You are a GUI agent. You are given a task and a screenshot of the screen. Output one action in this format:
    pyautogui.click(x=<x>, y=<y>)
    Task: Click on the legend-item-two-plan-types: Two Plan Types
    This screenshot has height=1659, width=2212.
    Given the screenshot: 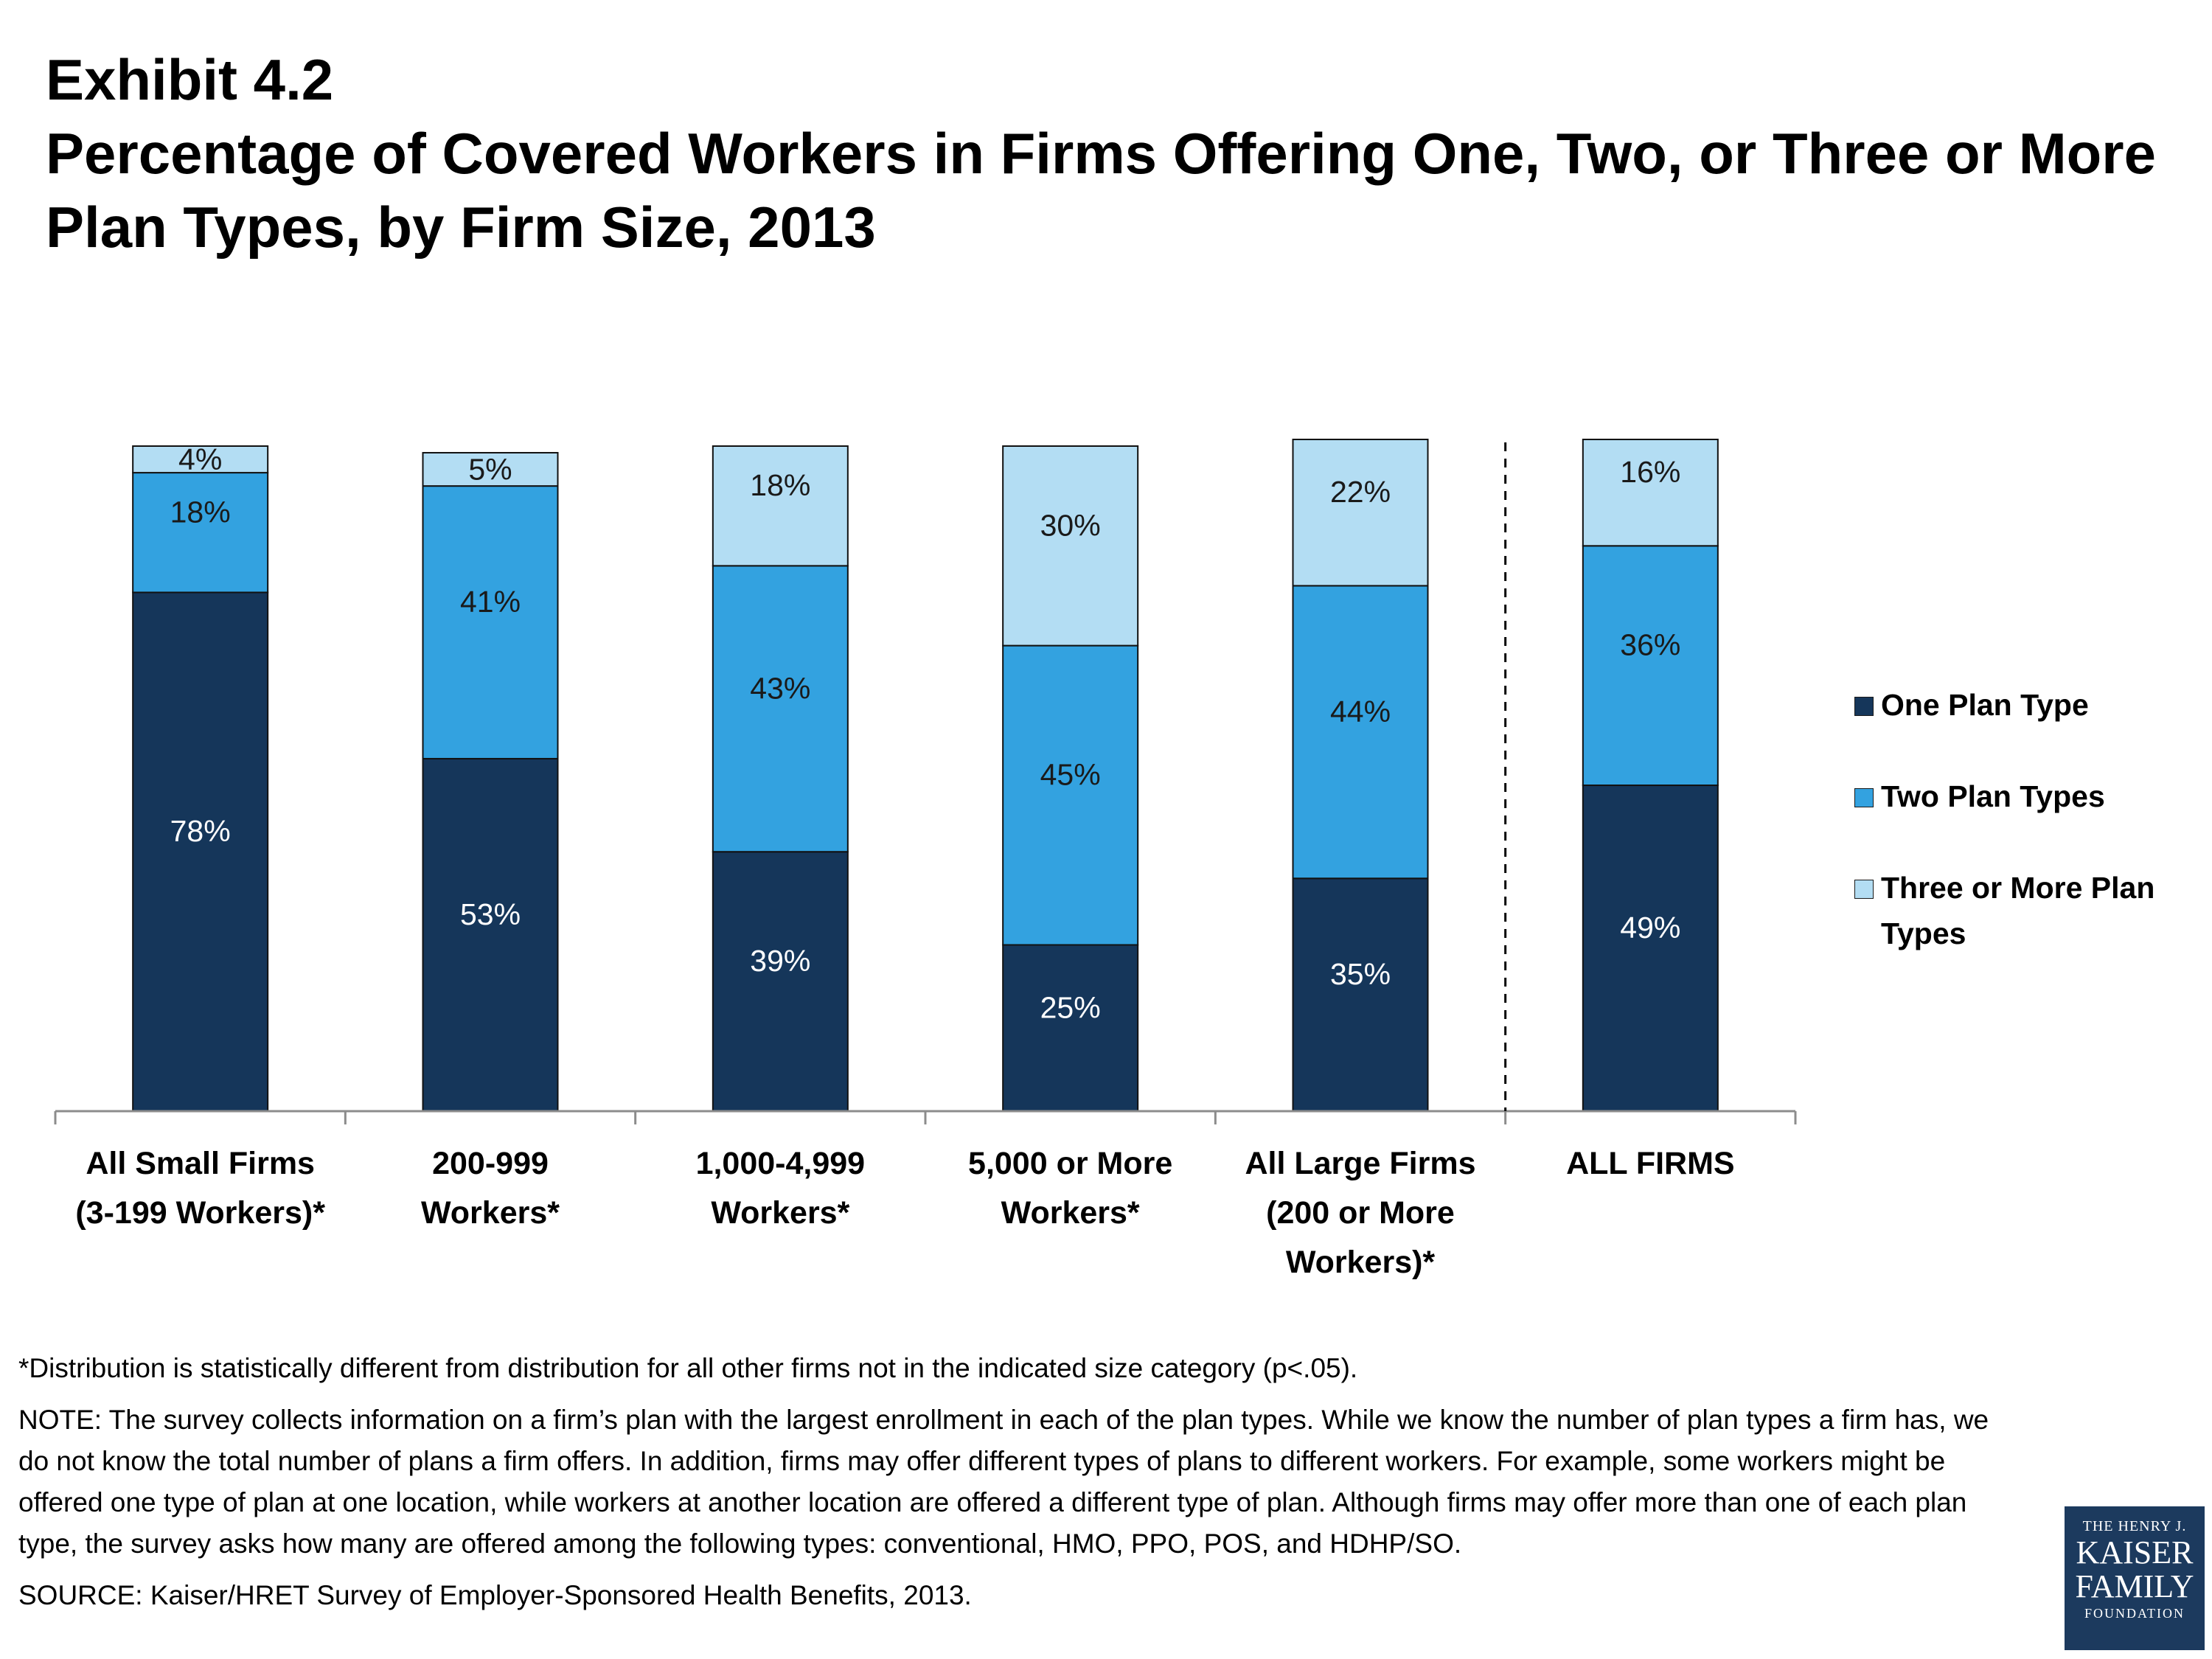 What is the action you would take?
    pyautogui.click(x=2027, y=796)
    